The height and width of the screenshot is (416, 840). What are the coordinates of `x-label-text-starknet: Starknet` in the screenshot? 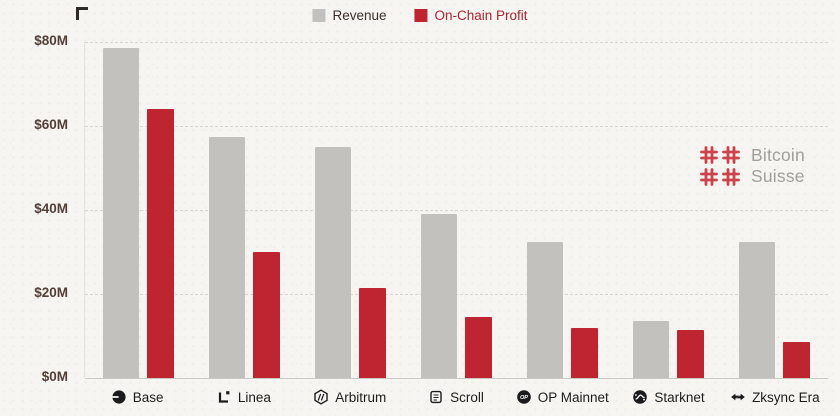 It's located at (679, 397).